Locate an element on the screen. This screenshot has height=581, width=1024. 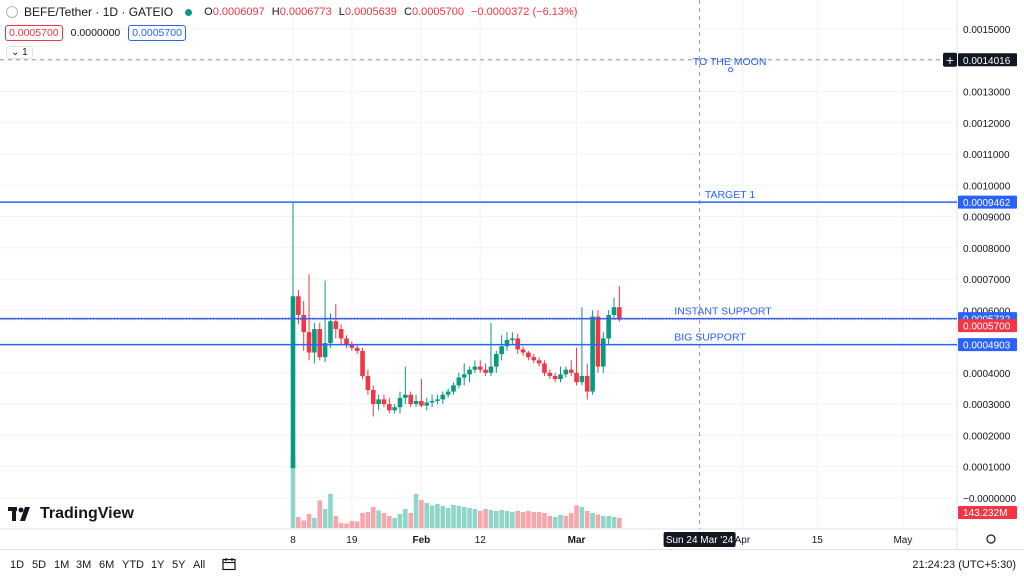
x-tick-label: 8 is located at coordinates (293, 540).